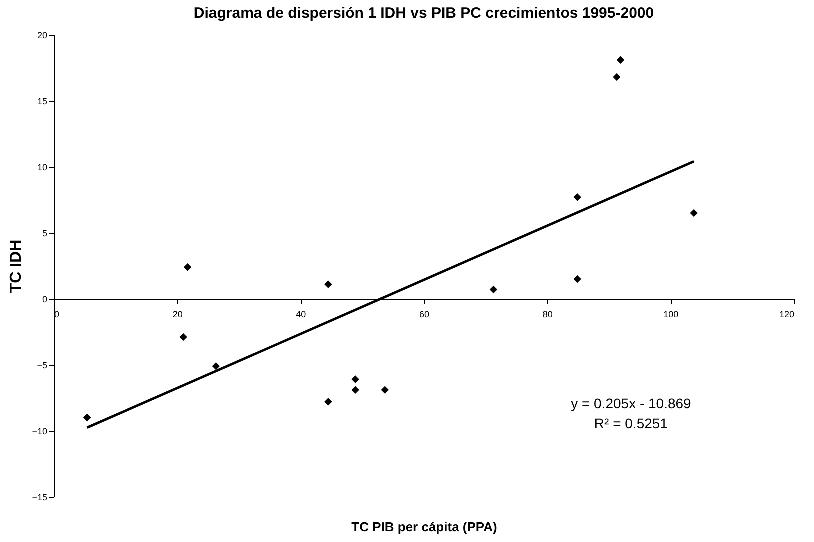 The width and height of the screenshot is (814, 542). Describe the element at coordinates (425, 527) in the screenshot. I see `x-axis-title: TC PIB per cápita (PPA)` at that location.